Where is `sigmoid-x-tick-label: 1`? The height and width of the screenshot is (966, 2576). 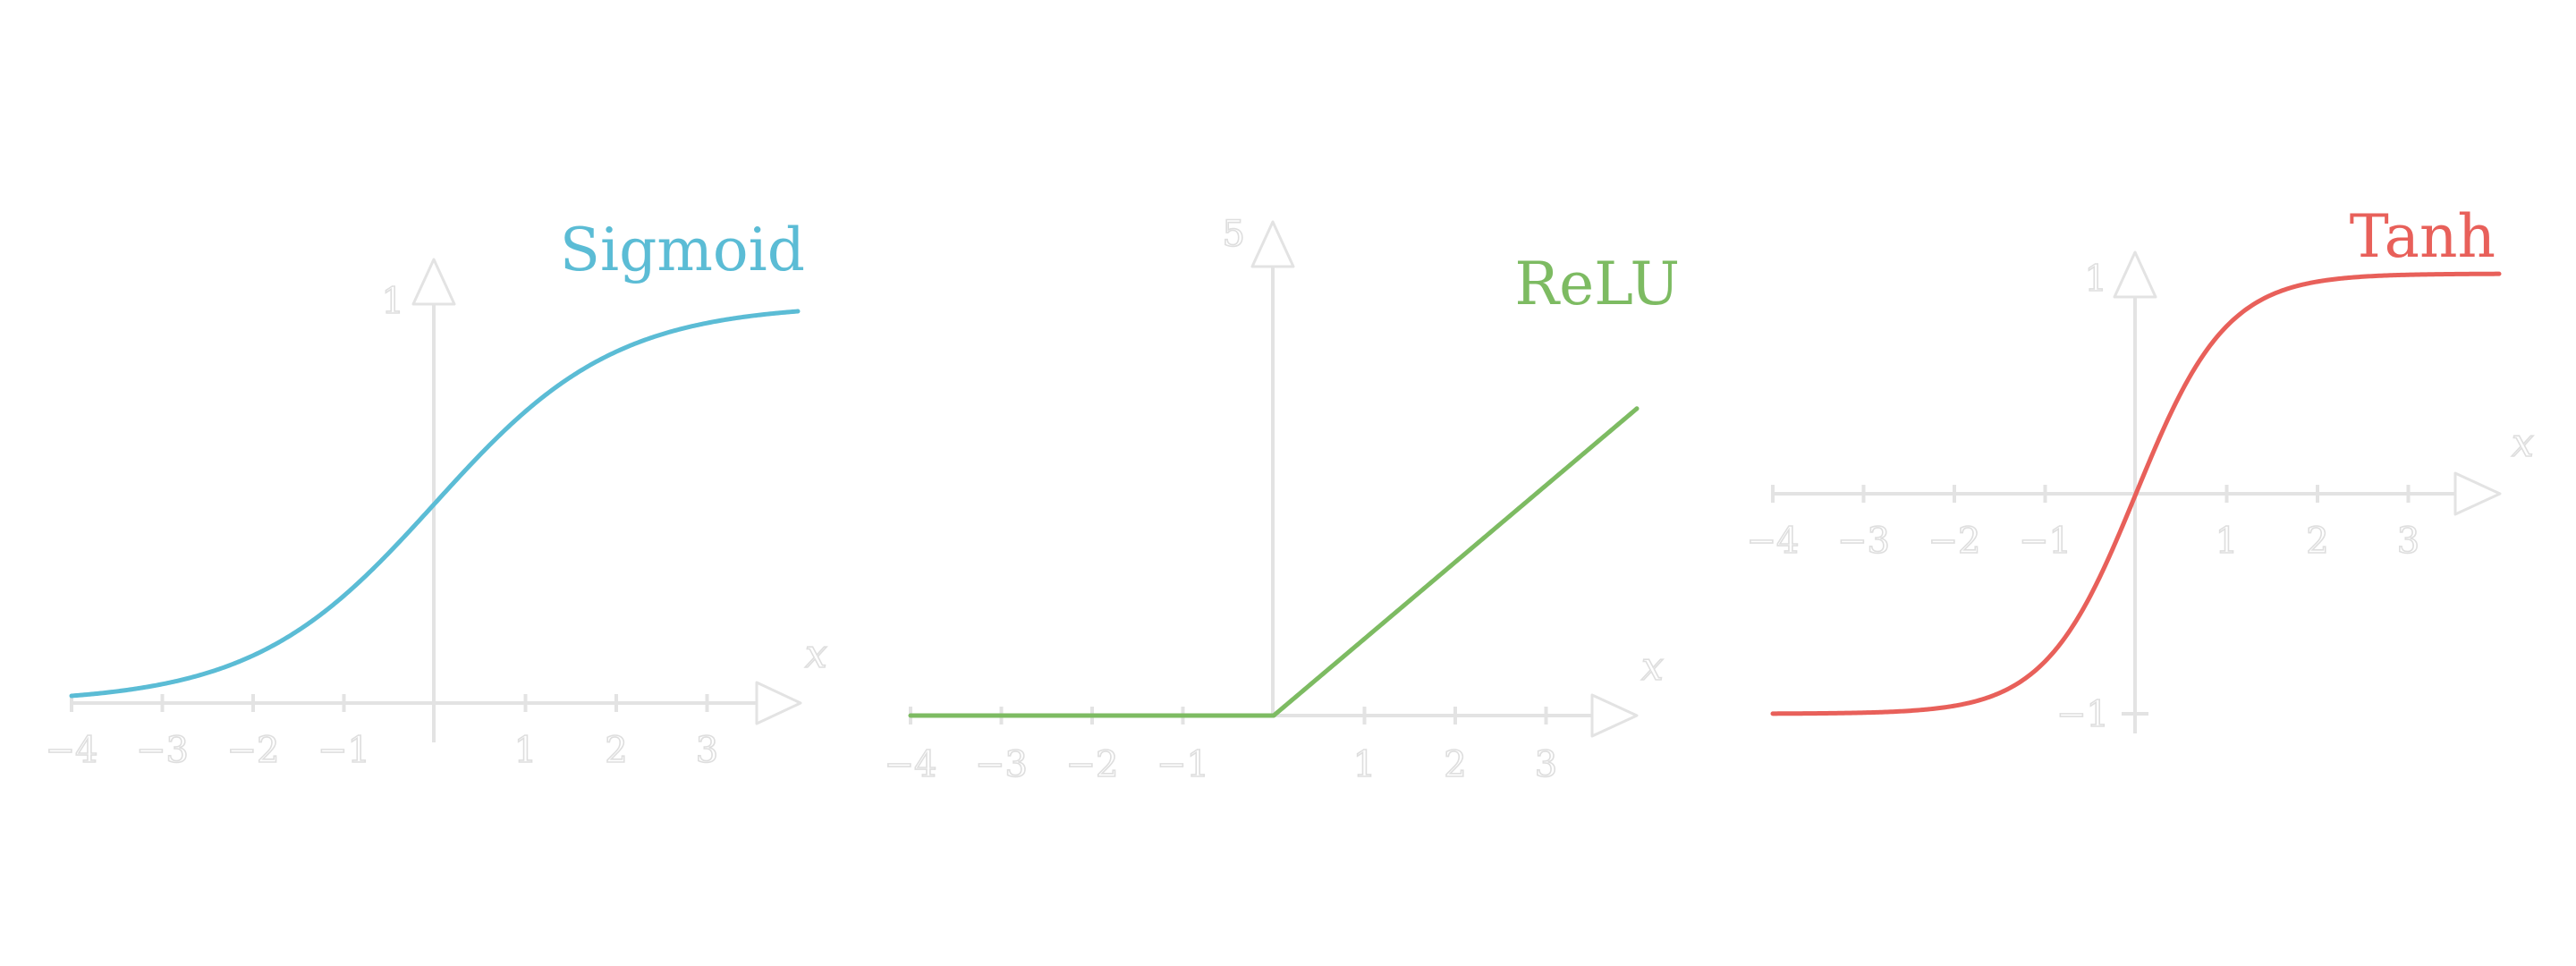
sigmoid-x-tick-label: 1 is located at coordinates (525, 750).